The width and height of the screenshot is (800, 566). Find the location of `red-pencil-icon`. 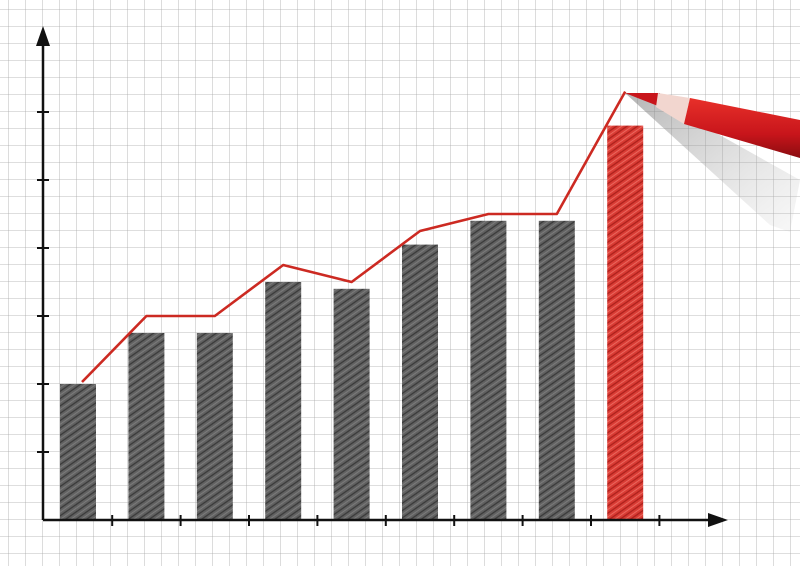

red-pencil-icon is located at coordinates (712, 162).